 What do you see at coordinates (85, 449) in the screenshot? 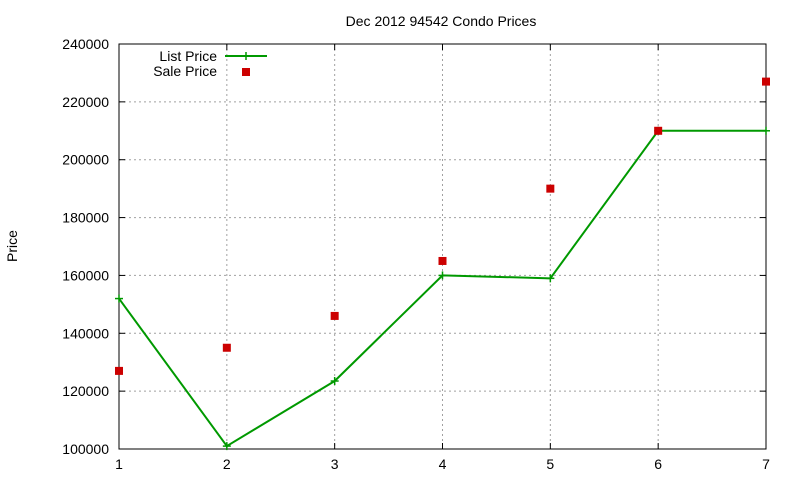
I see `y-tick-label: 100000` at bounding box center [85, 449].